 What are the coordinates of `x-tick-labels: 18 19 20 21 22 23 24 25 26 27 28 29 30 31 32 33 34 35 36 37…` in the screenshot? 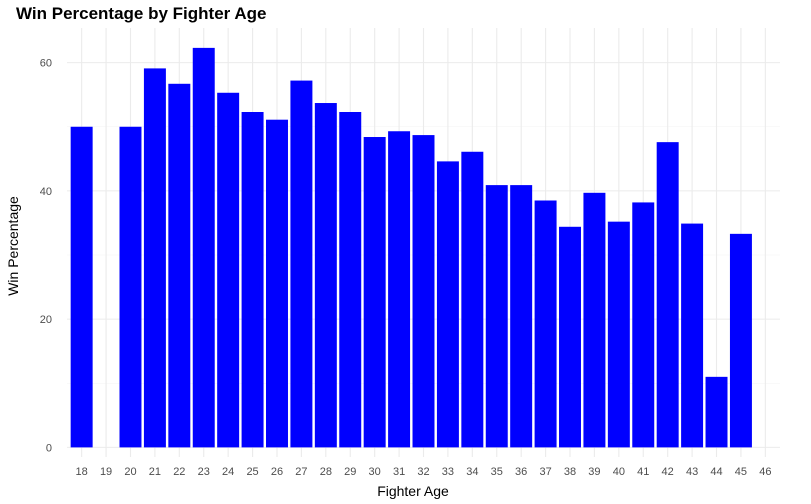 It's located at (424, 472).